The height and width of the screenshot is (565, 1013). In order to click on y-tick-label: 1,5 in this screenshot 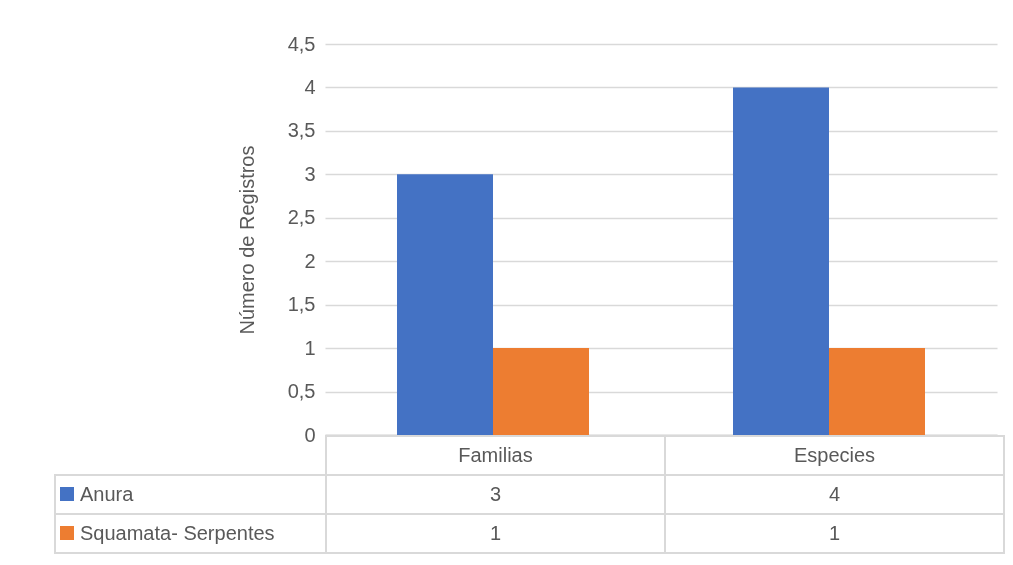, I will do `click(301, 304)`.